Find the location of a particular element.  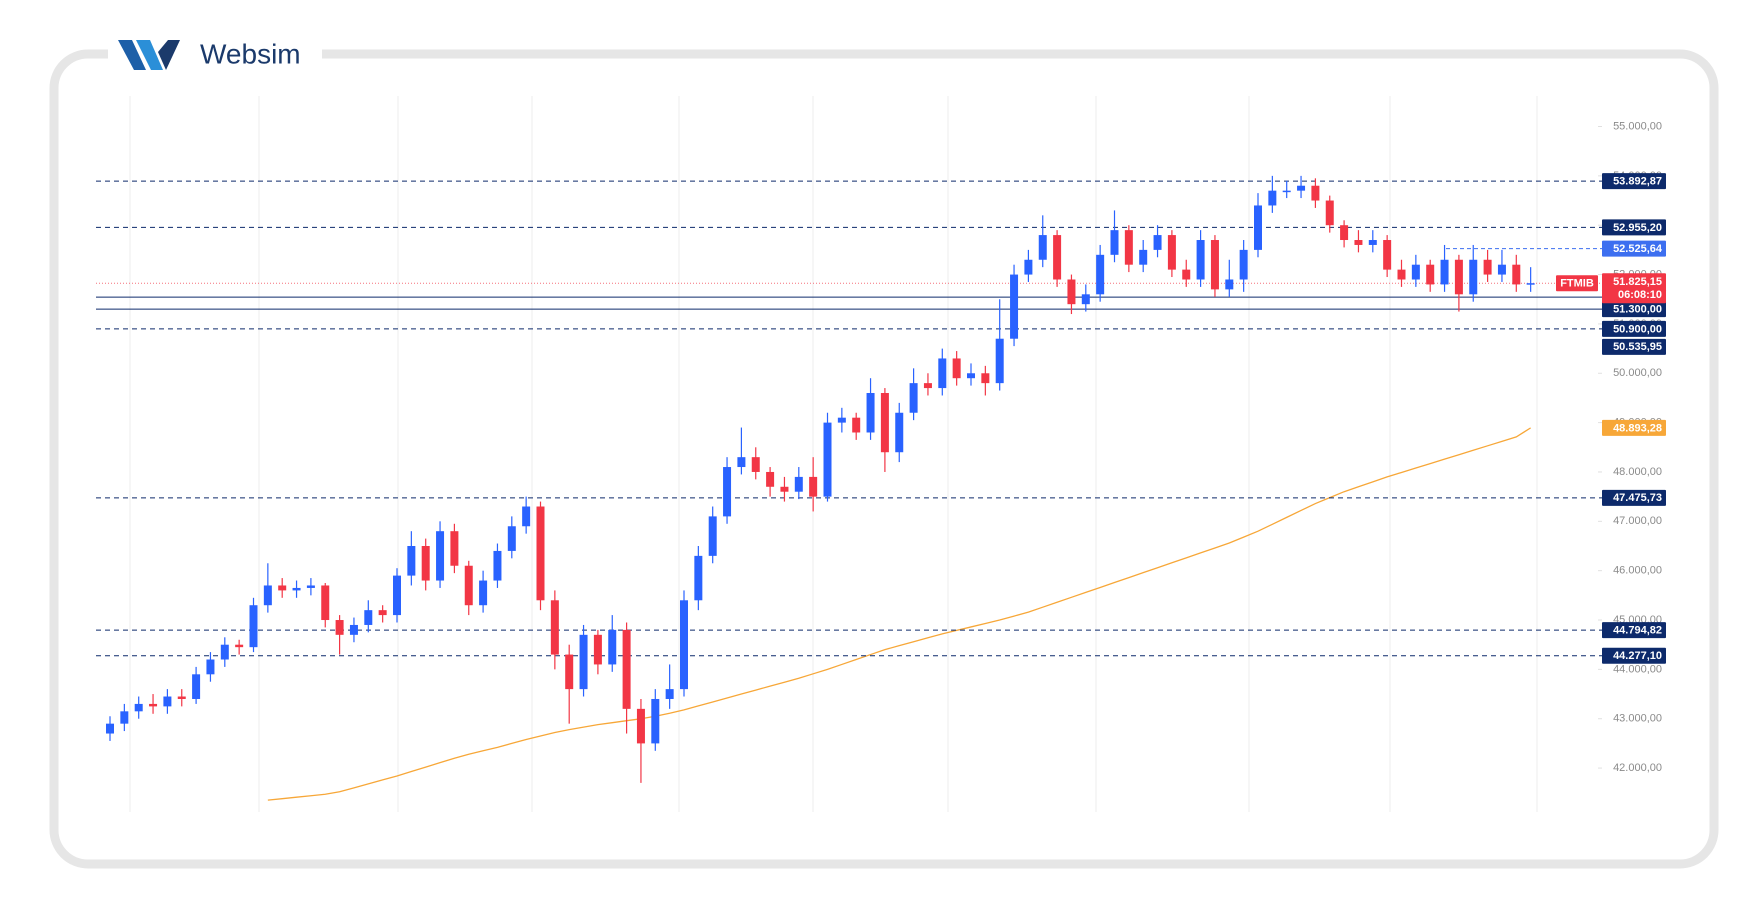

countdown: 06:08:10 is located at coordinates (1640, 295).